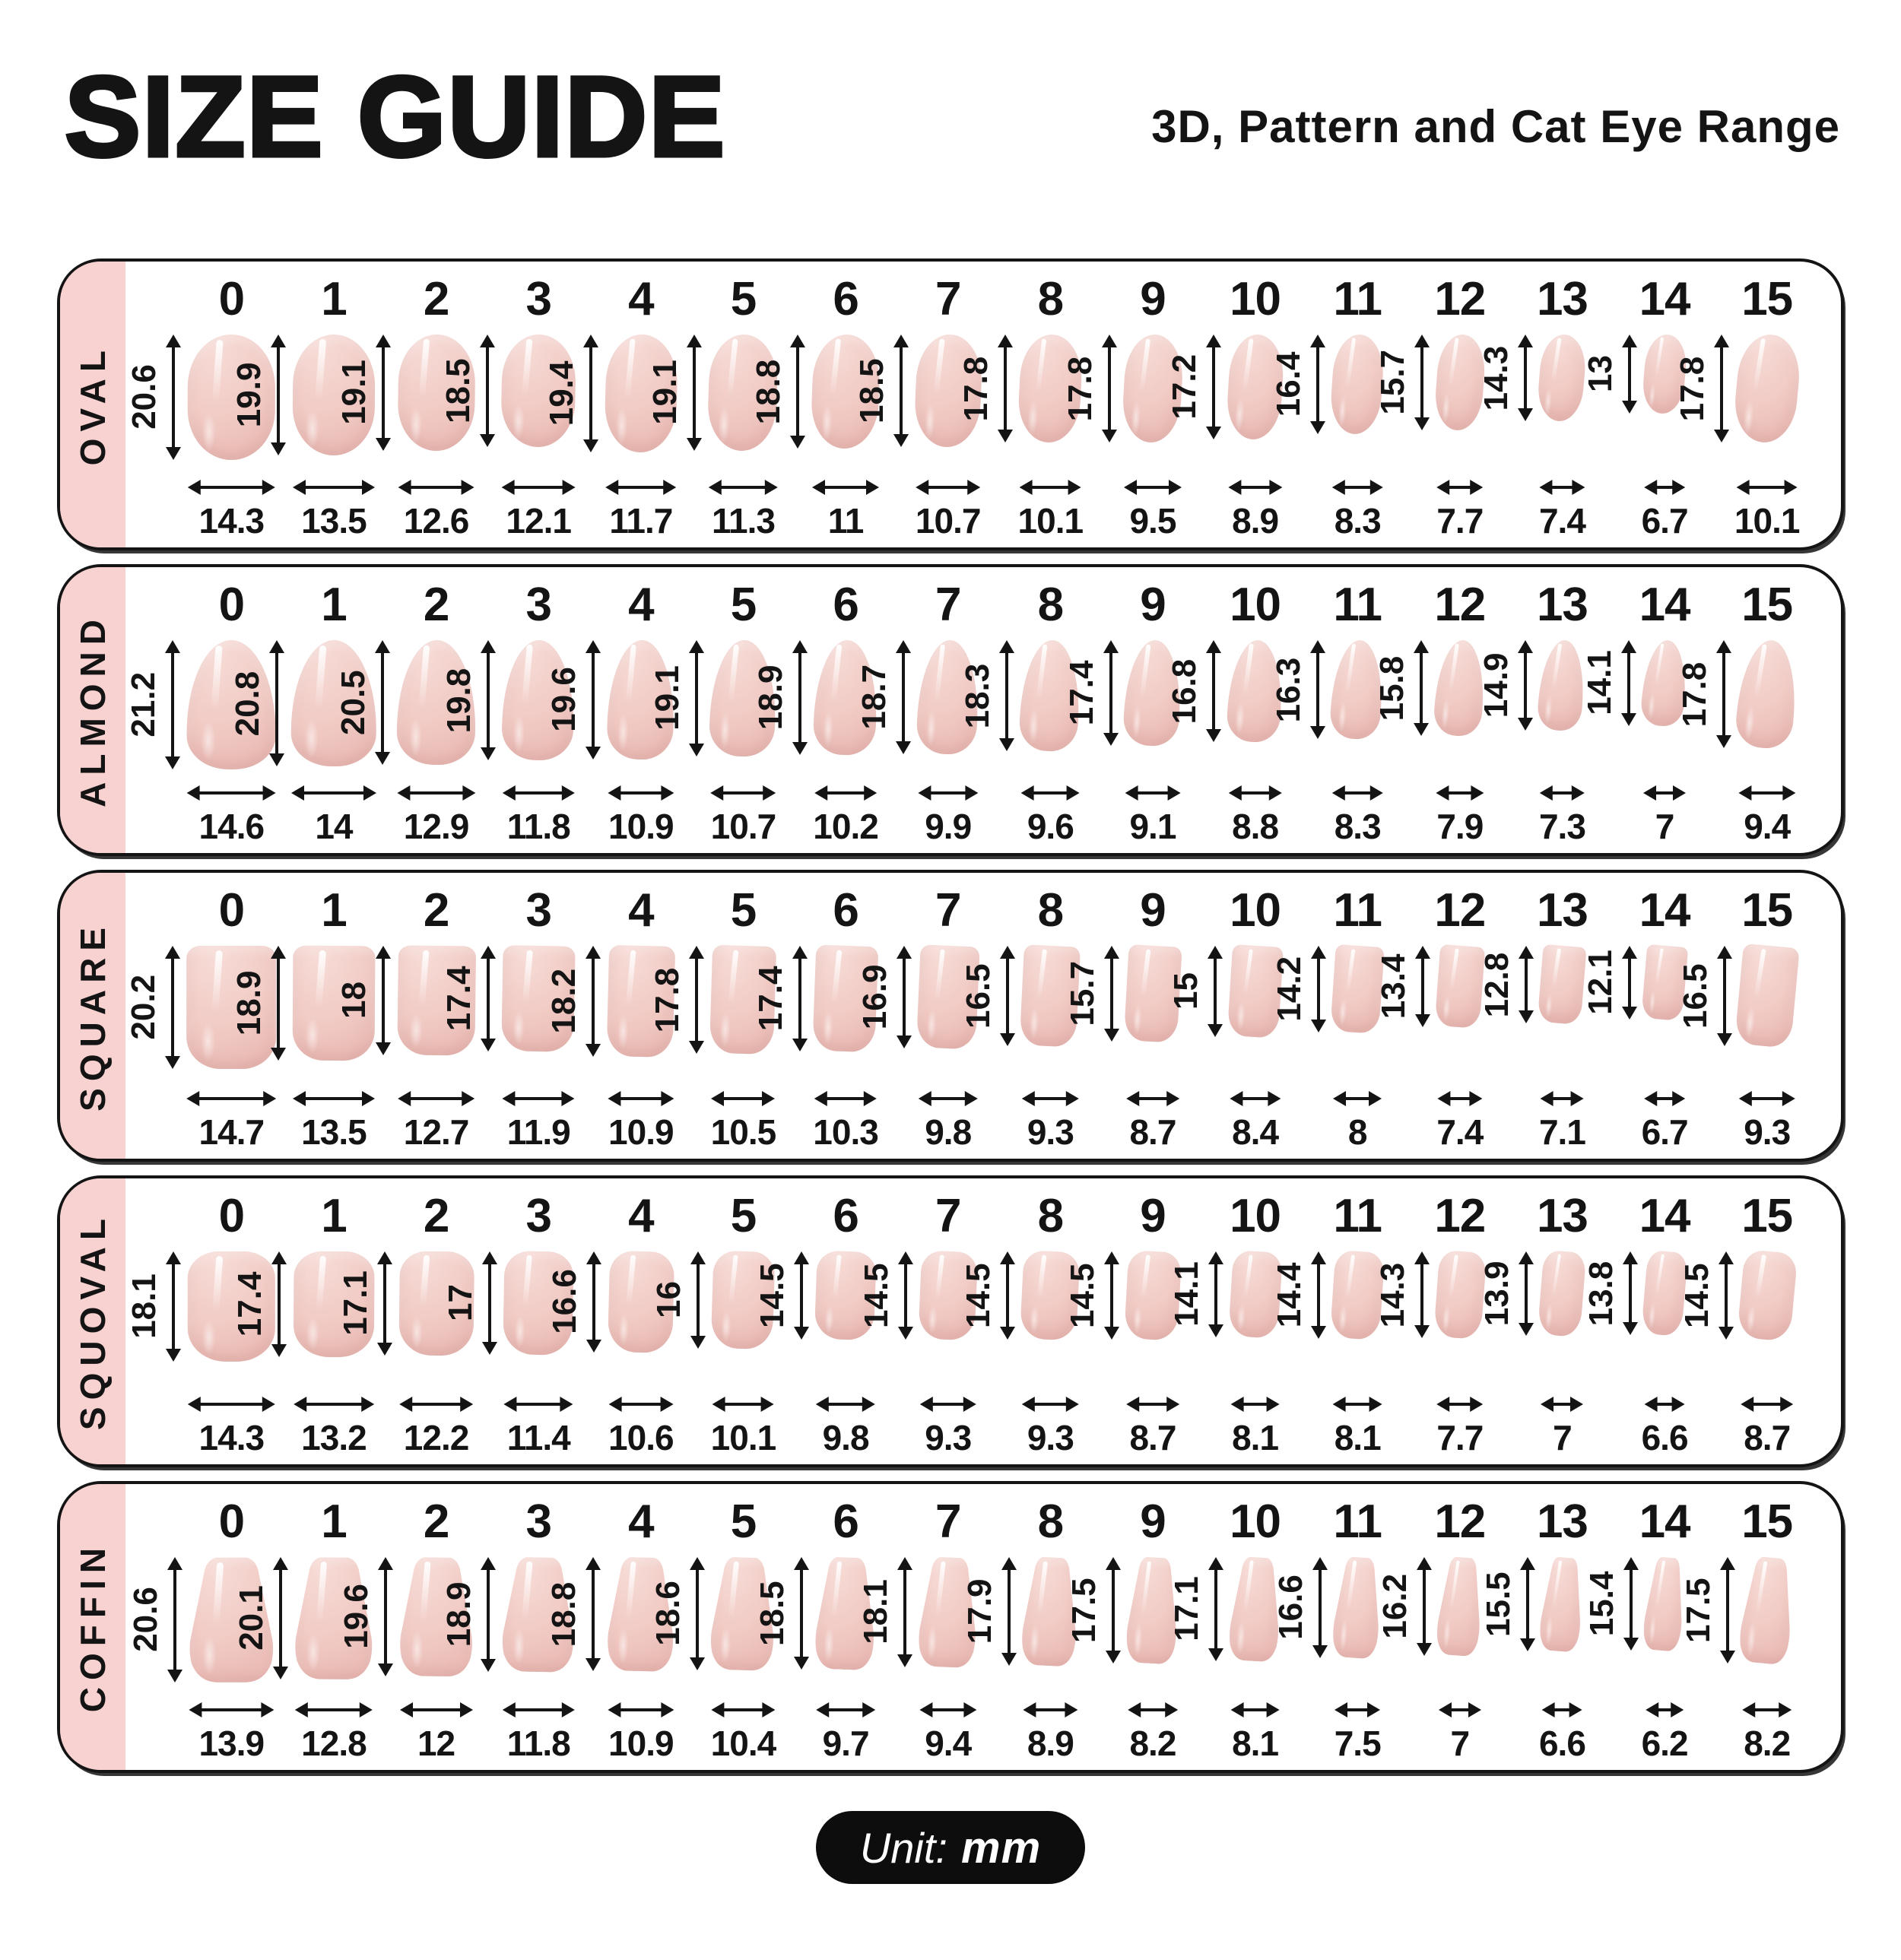 The image size is (1901, 1960). What do you see at coordinates (356, 1617) in the screenshot?
I see `length-value: 19.6` at bounding box center [356, 1617].